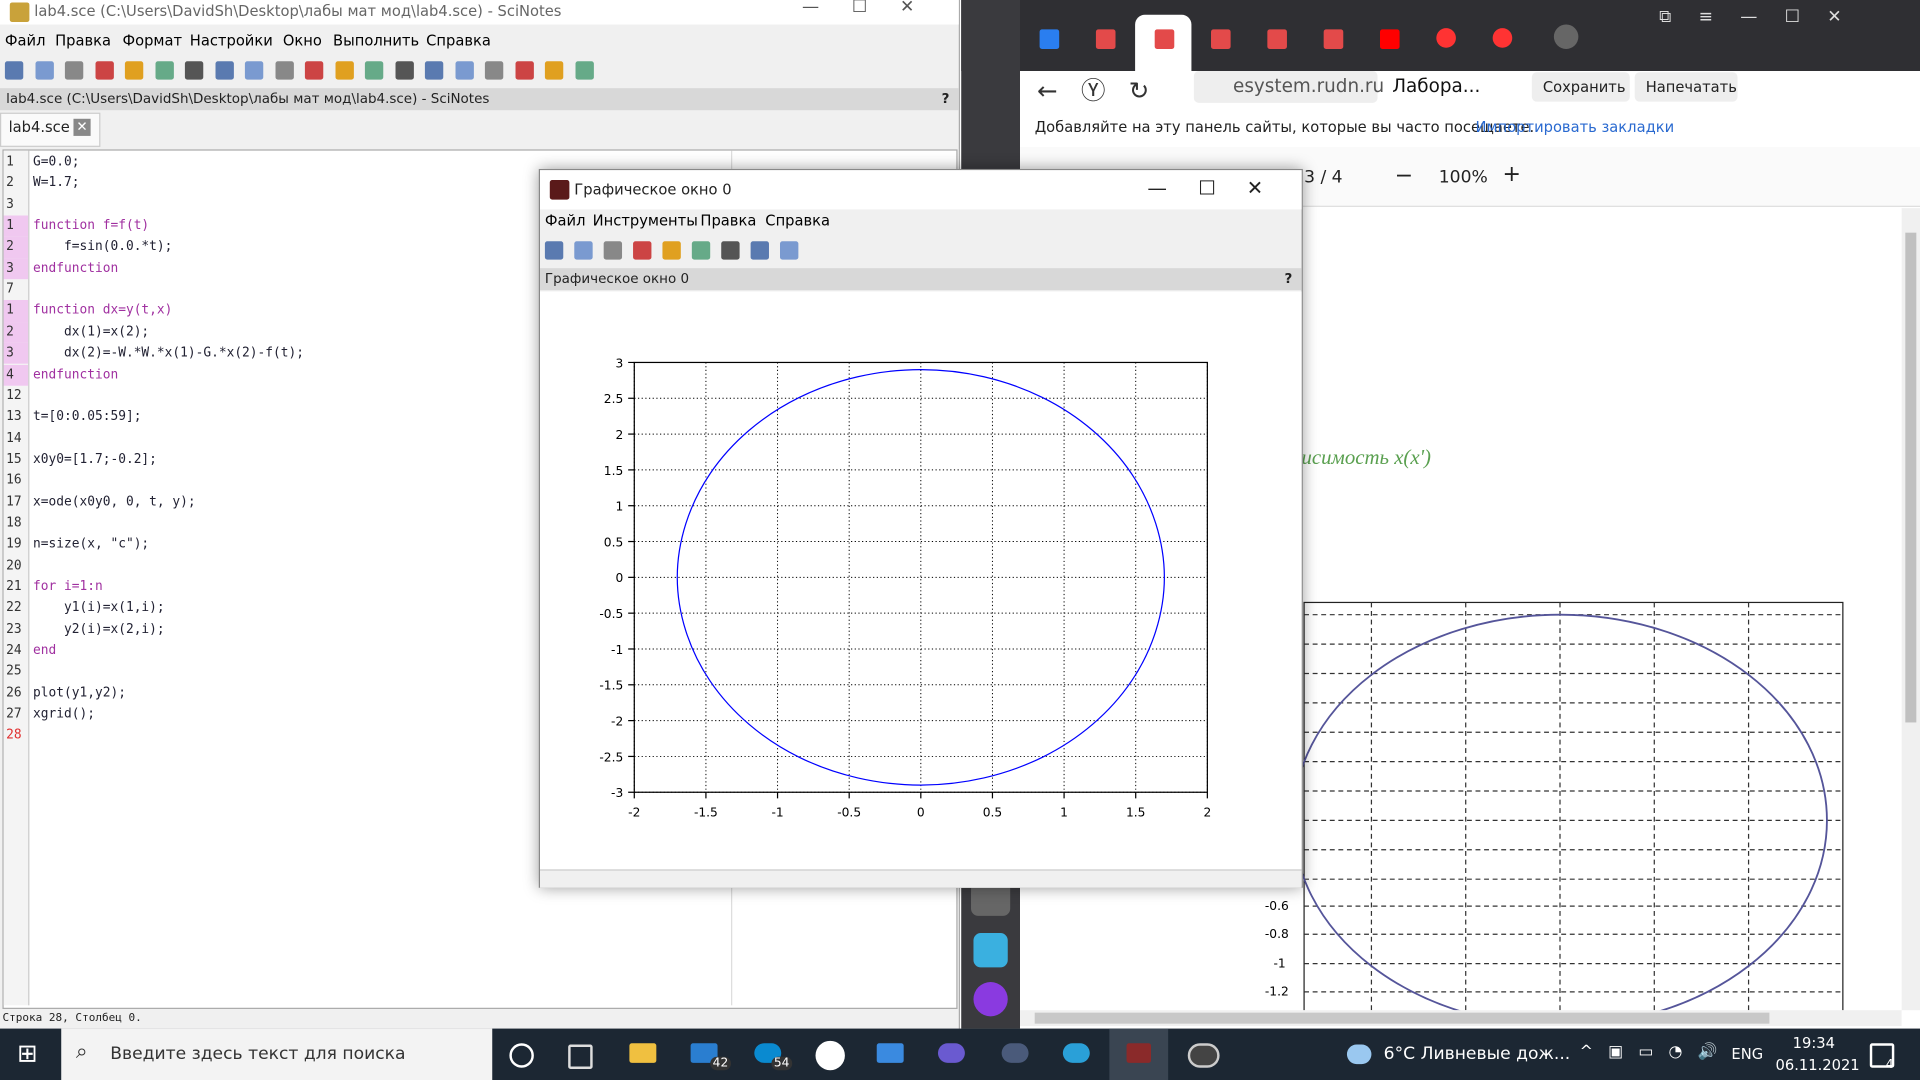 The image size is (1920, 1080). Describe the element at coordinates (1093, 90) in the screenshot. I see `nav-buttons: ← Ⓨ ↻` at that location.